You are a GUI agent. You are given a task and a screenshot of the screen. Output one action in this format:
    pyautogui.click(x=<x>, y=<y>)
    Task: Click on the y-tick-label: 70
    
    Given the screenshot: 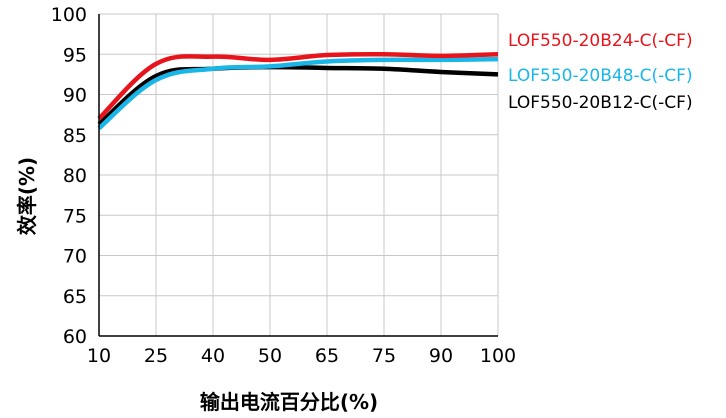 What is the action you would take?
    pyautogui.click(x=75, y=257)
    